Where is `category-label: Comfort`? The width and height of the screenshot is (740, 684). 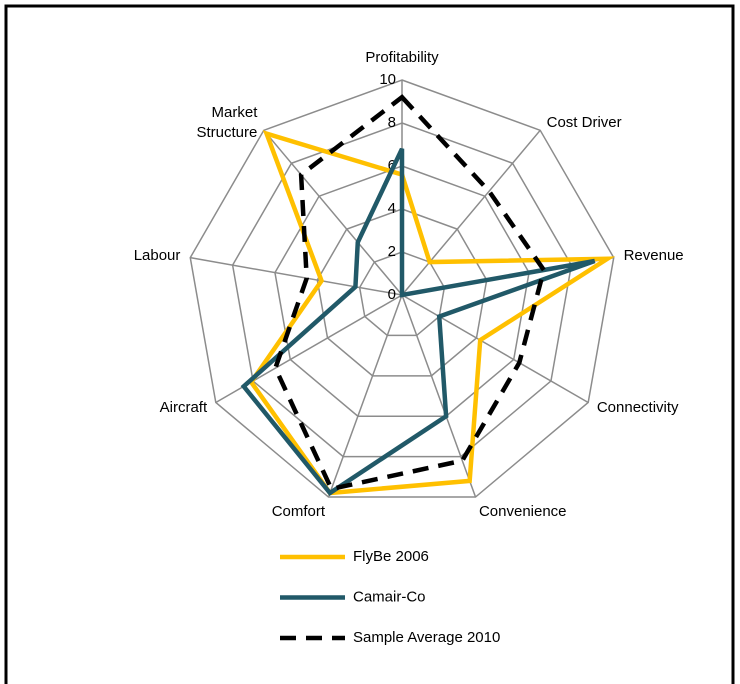
category-label: Comfort is located at coordinates (298, 512).